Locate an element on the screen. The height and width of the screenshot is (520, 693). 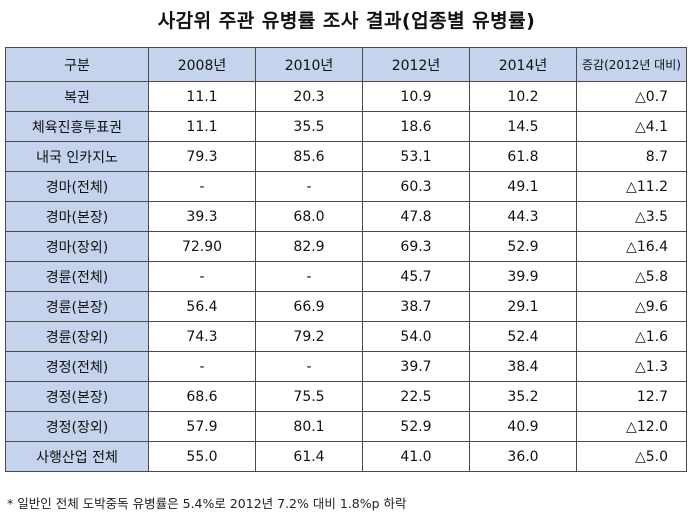
table-header-row: 구분 2008년 2010년 2012년 2014년 증감(2012년 대비) is located at coordinates (346, 64).